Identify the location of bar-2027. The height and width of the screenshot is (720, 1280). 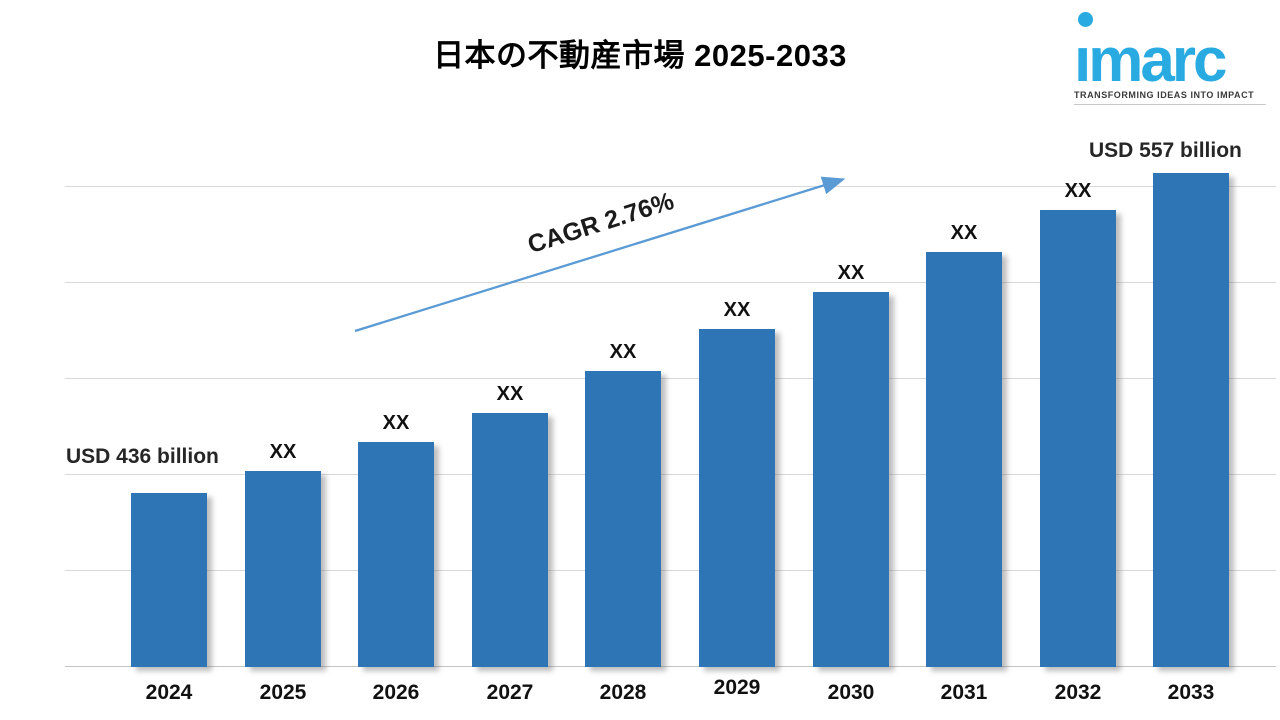
(510, 540).